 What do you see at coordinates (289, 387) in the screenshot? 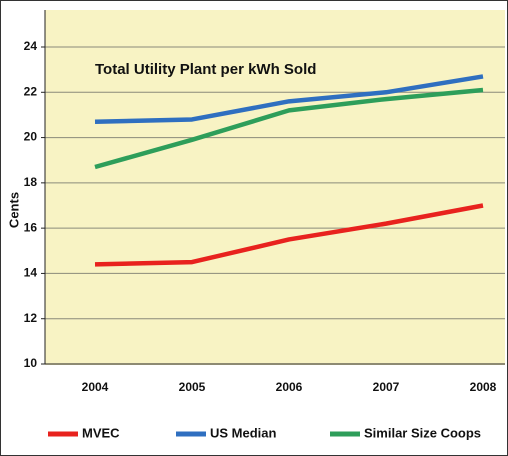
I see `x-tick-label: 2006` at bounding box center [289, 387].